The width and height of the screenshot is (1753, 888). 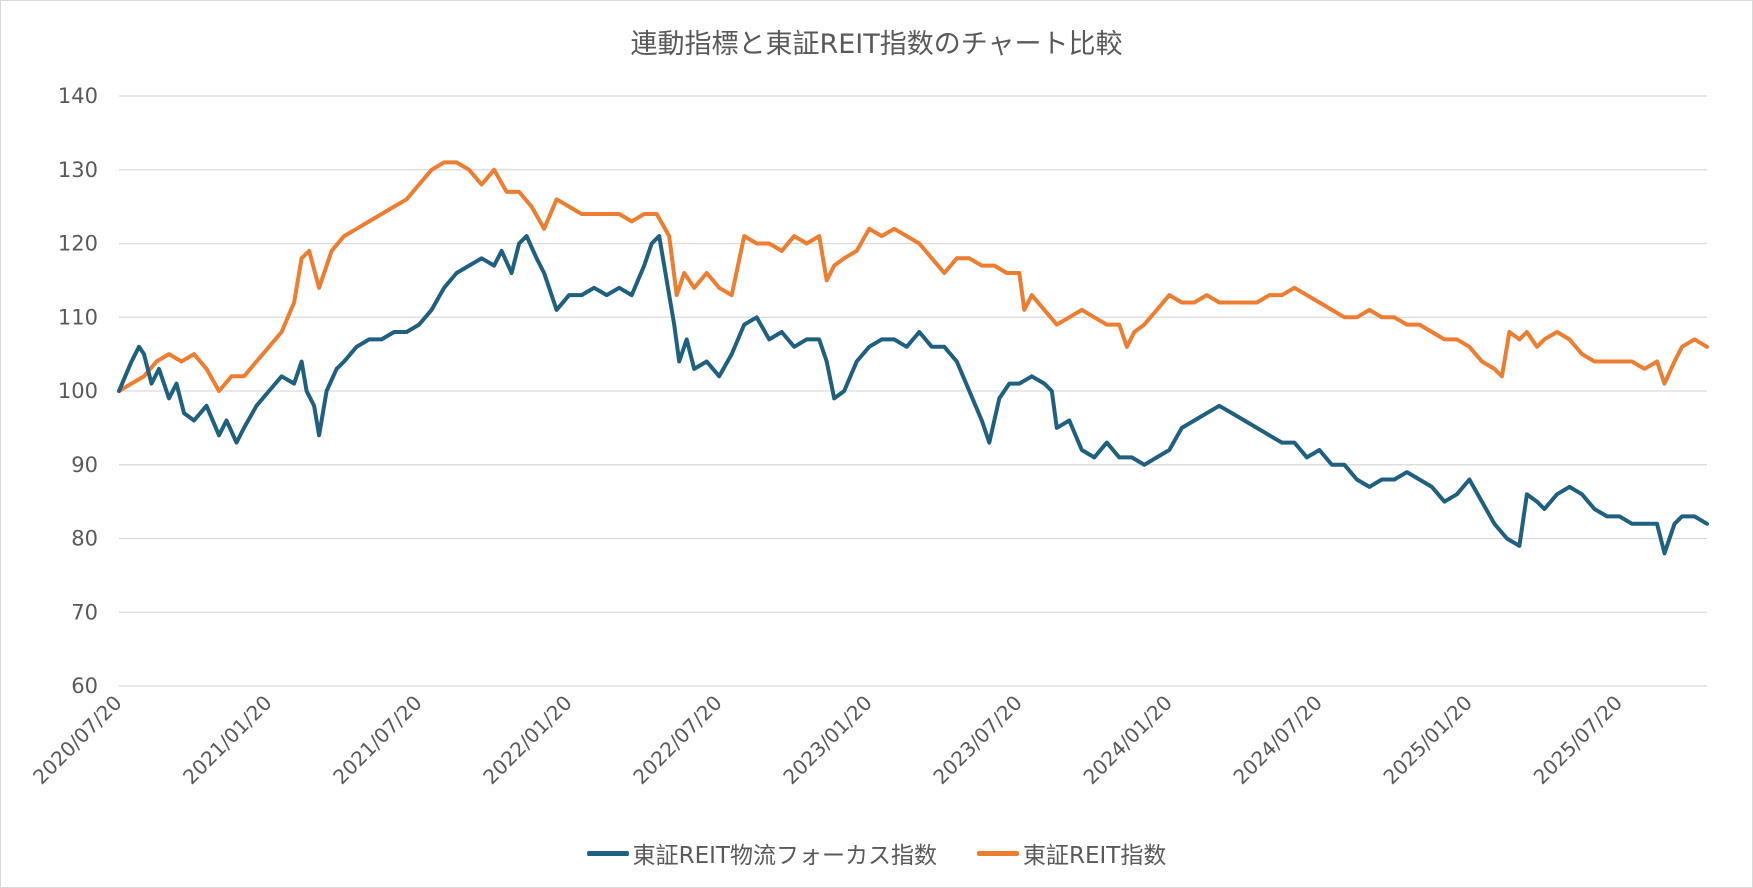 I want to click on y-tick-label: 110, so click(x=78, y=317).